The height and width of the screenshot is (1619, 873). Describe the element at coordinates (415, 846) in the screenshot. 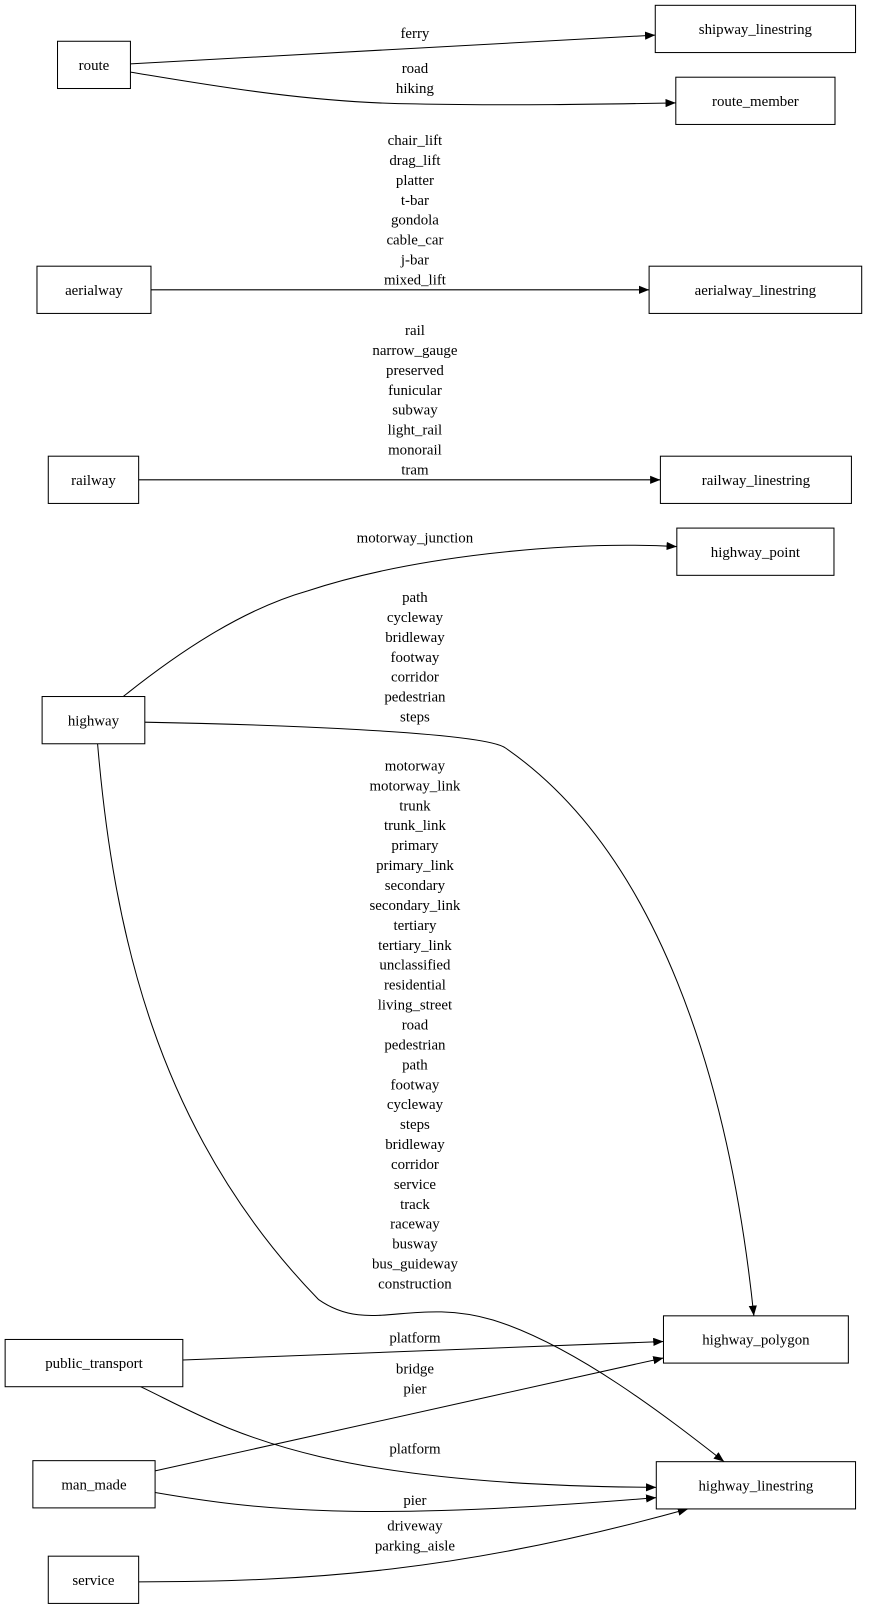

I see `edge-label: primary` at that location.